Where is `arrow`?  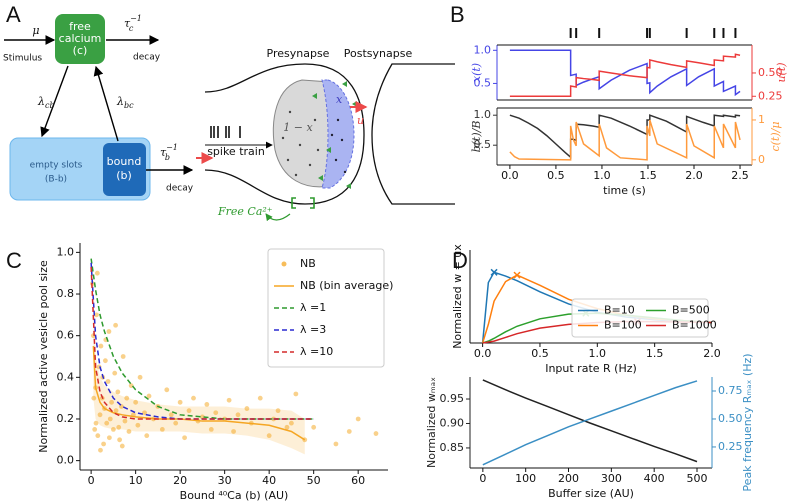 arrow is located at coordinates (106, 103).